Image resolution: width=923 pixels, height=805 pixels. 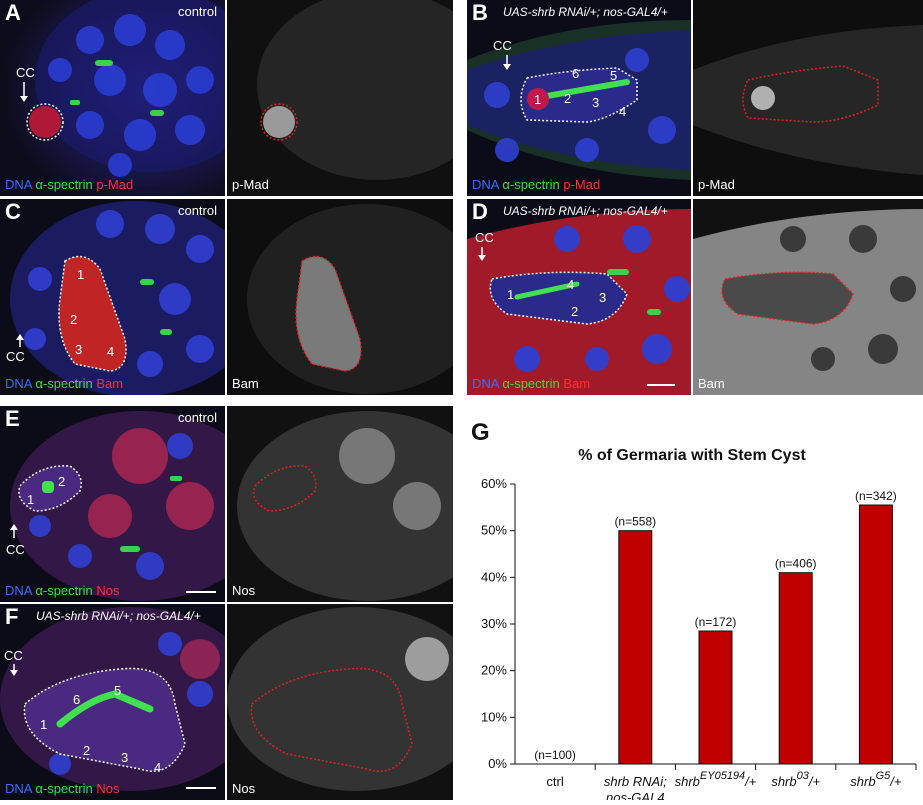 I want to click on panel-letter: G, so click(x=480, y=432).